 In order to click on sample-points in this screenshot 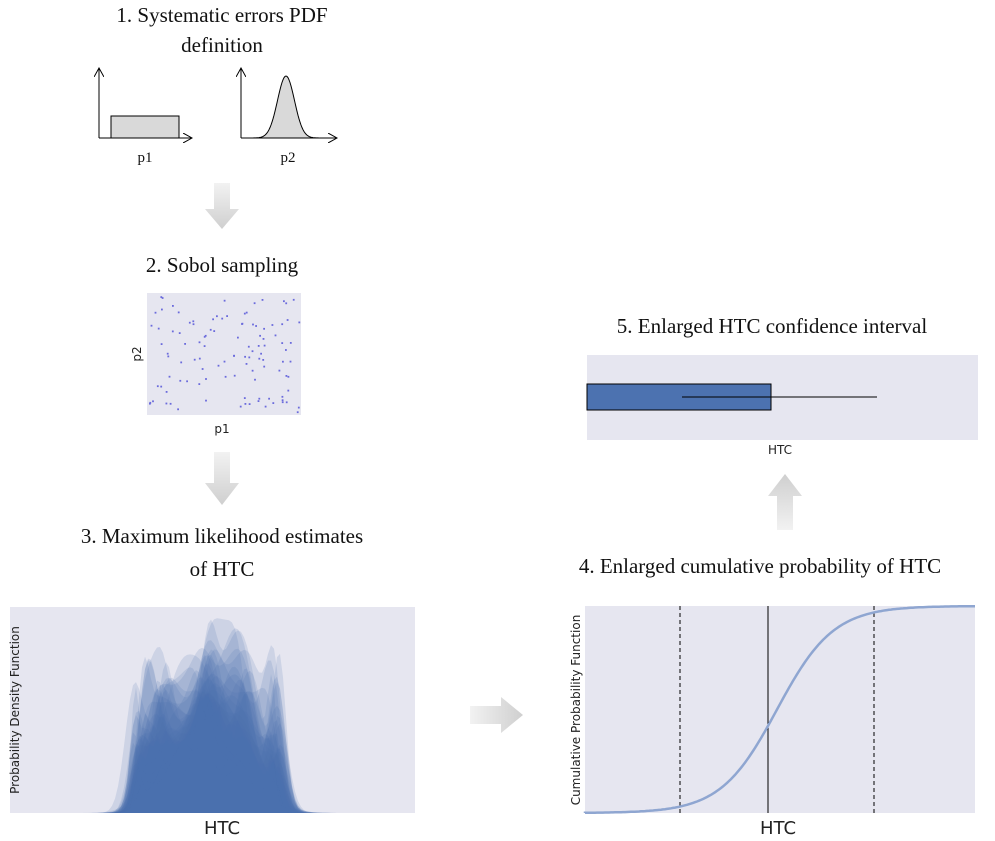, I will do `click(225, 355)`.